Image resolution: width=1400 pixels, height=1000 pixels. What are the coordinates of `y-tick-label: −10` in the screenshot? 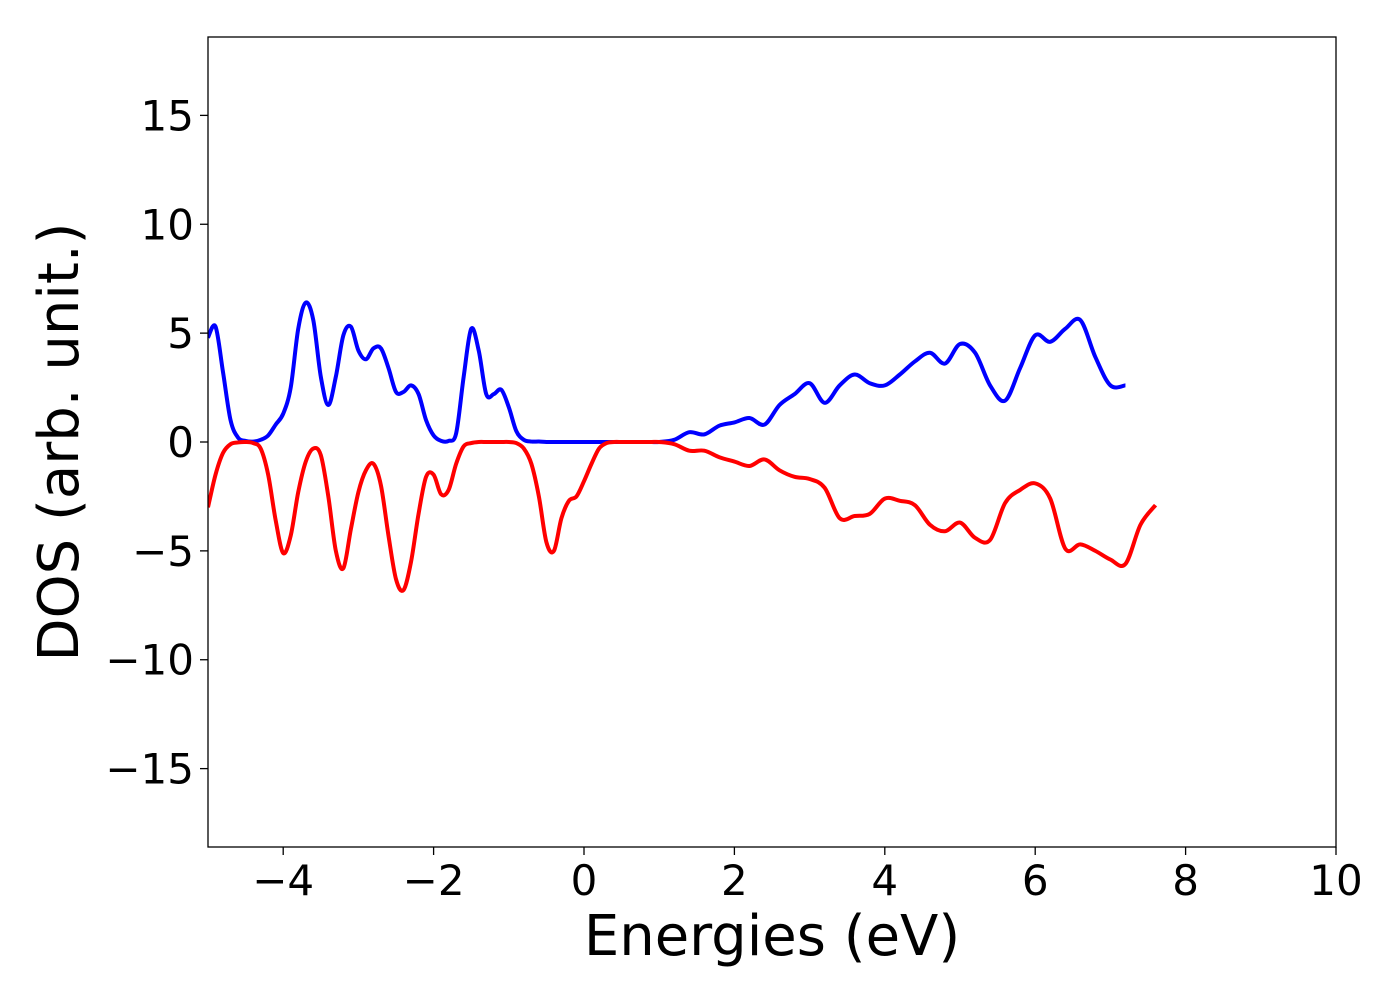 It's located at (149, 660).